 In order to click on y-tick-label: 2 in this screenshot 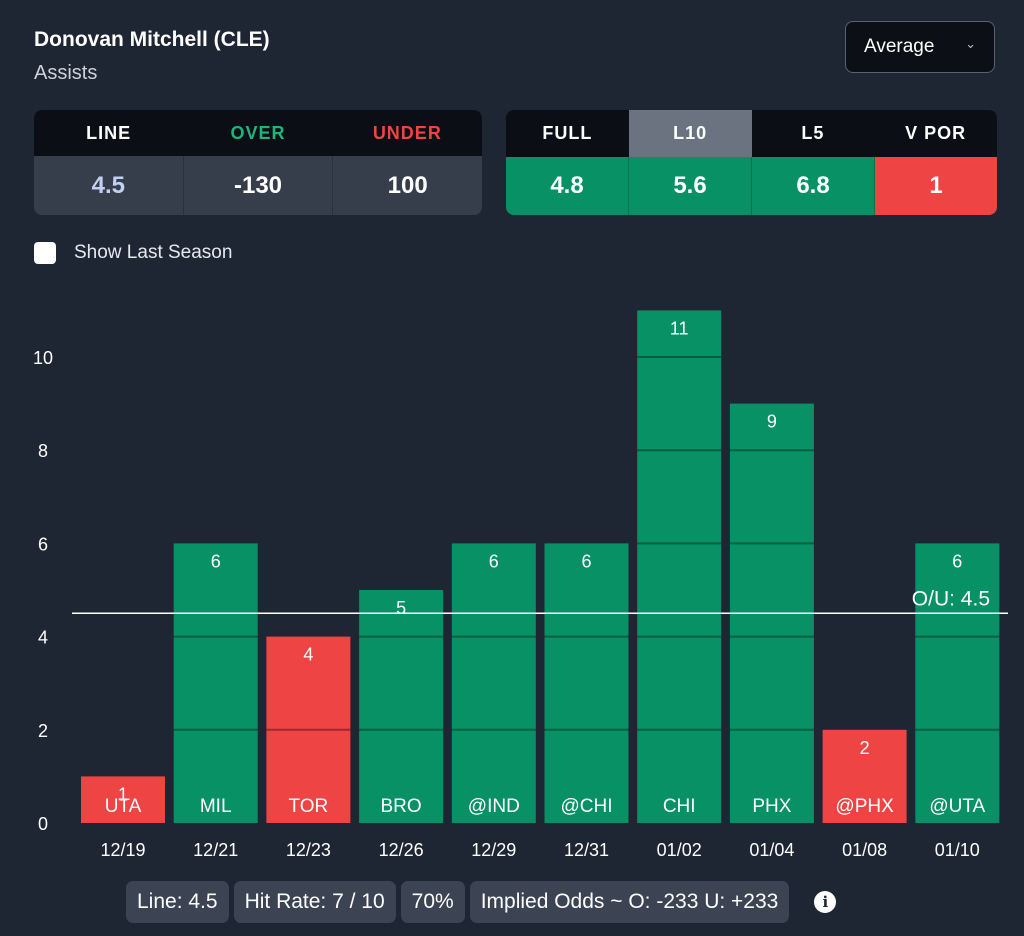, I will do `click(43, 731)`.